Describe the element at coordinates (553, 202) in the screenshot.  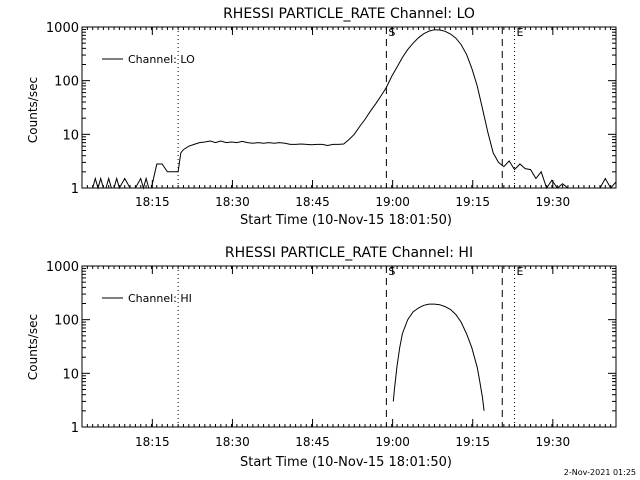
I see `x-tick-label-lo: 19:30` at that location.